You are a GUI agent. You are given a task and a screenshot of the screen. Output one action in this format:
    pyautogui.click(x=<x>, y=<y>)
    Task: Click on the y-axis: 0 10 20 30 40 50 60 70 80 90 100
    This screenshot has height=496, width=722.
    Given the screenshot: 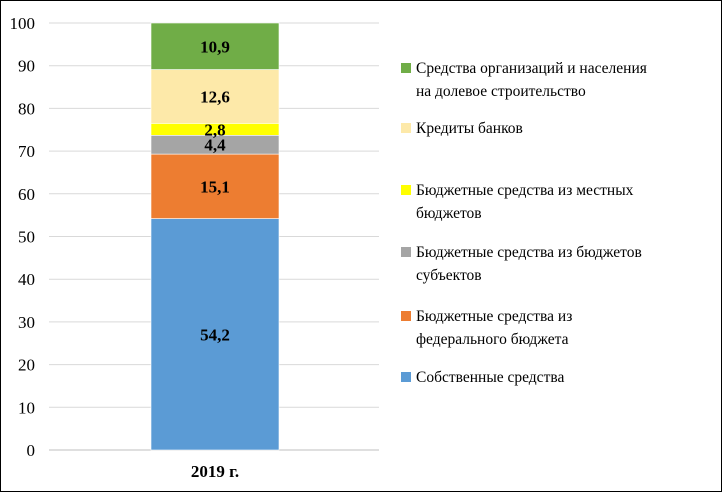 What is the action you would take?
    pyautogui.click(x=23, y=237)
    